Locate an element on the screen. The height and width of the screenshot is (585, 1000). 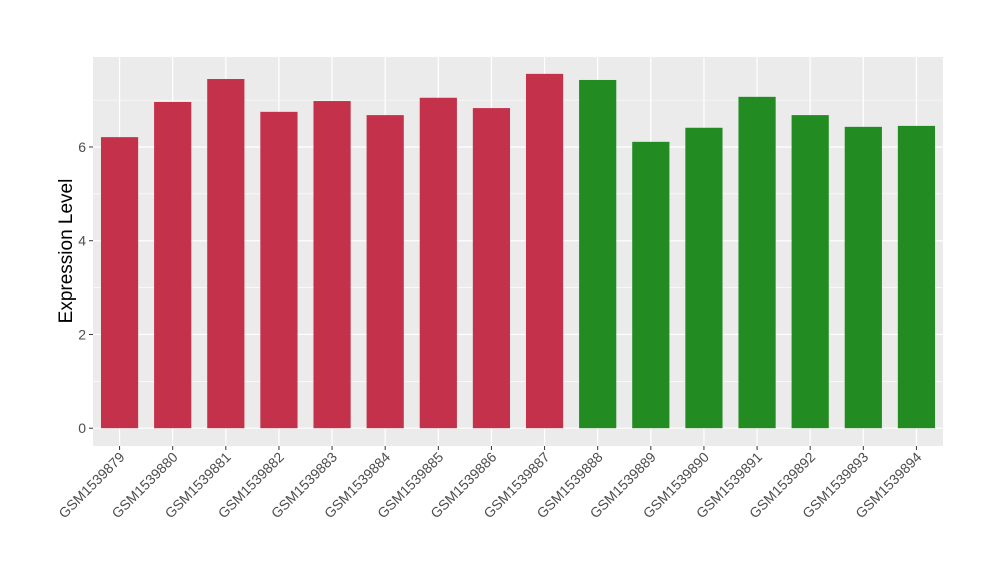
y-tick-label: 0 is located at coordinates (82, 428).